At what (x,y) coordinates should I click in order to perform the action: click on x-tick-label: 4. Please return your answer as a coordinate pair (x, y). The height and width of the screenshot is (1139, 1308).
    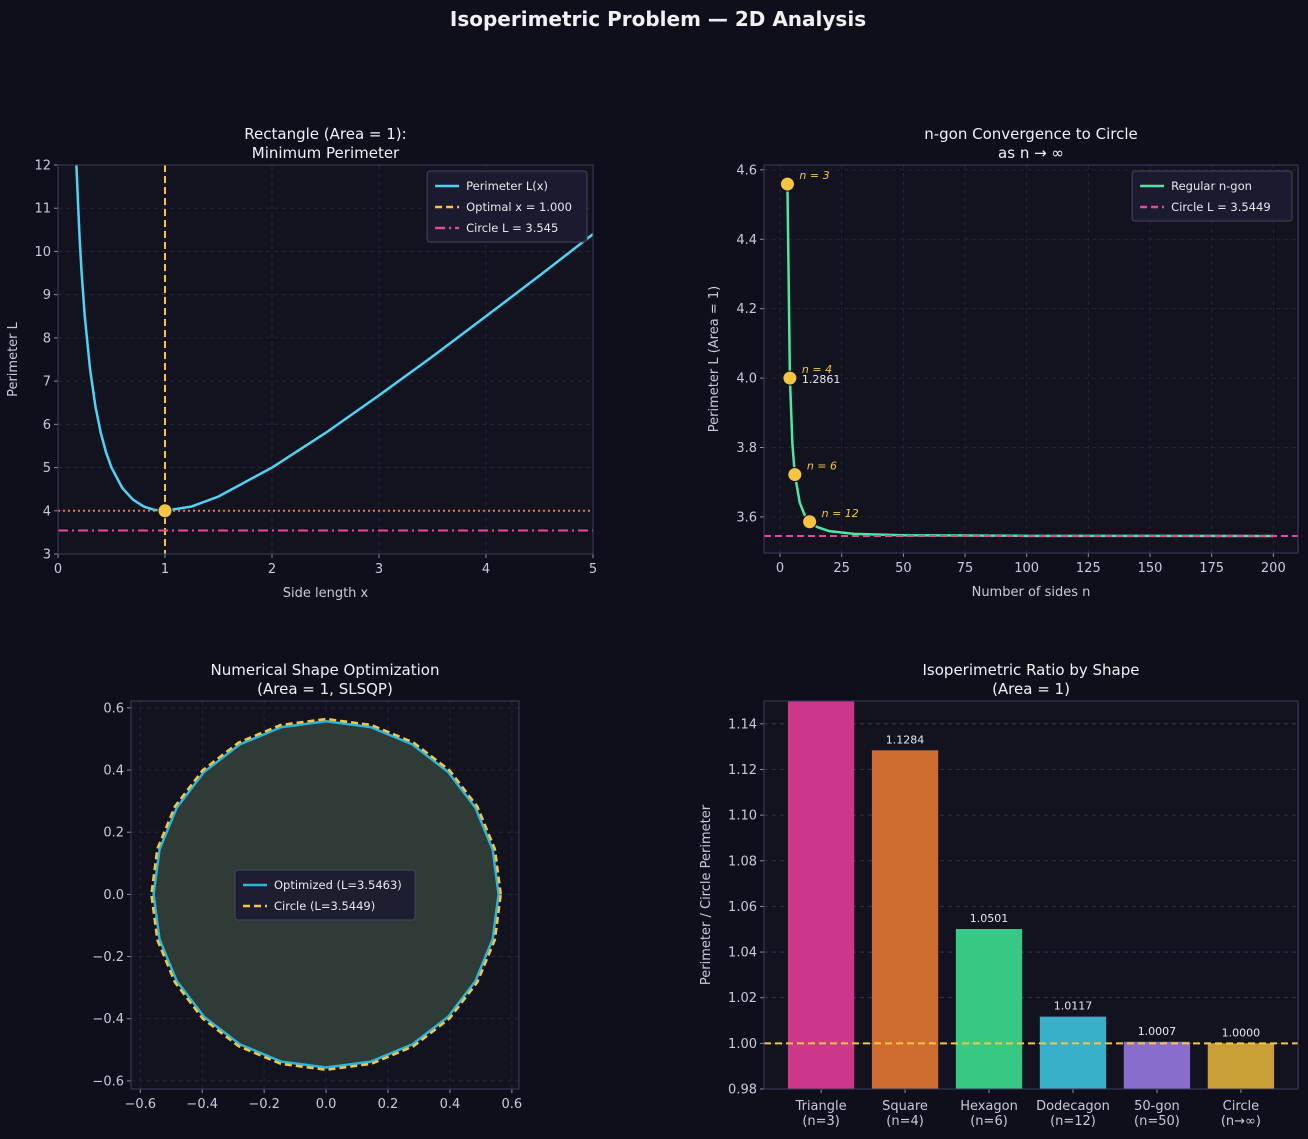
    Looking at the image, I should click on (486, 569).